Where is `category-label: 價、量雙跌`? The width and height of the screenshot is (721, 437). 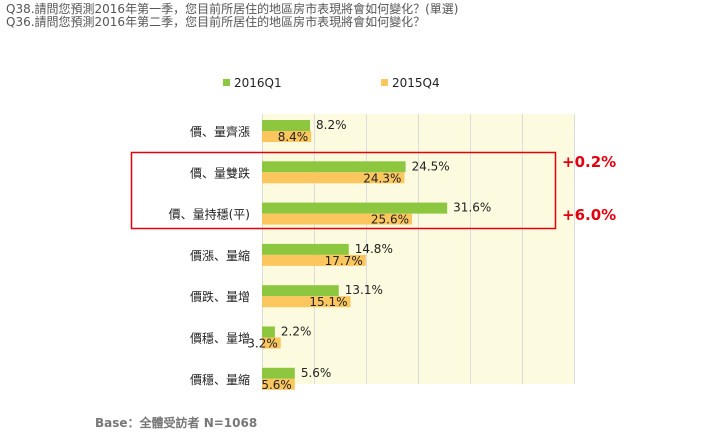
category-label: 價、量雙跌 is located at coordinates (220, 172).